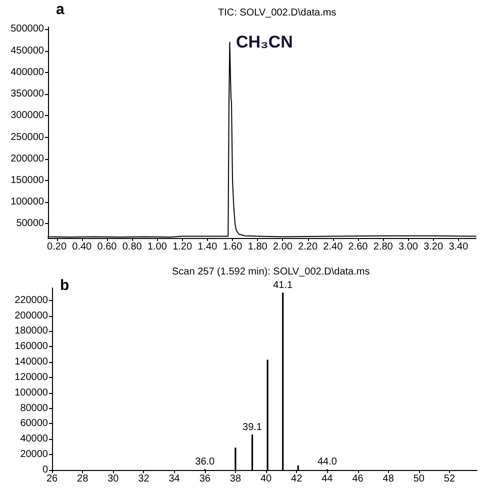 The image size is (487, 496). I want to click on x-tick-label: 2.80, so click(383, 247).